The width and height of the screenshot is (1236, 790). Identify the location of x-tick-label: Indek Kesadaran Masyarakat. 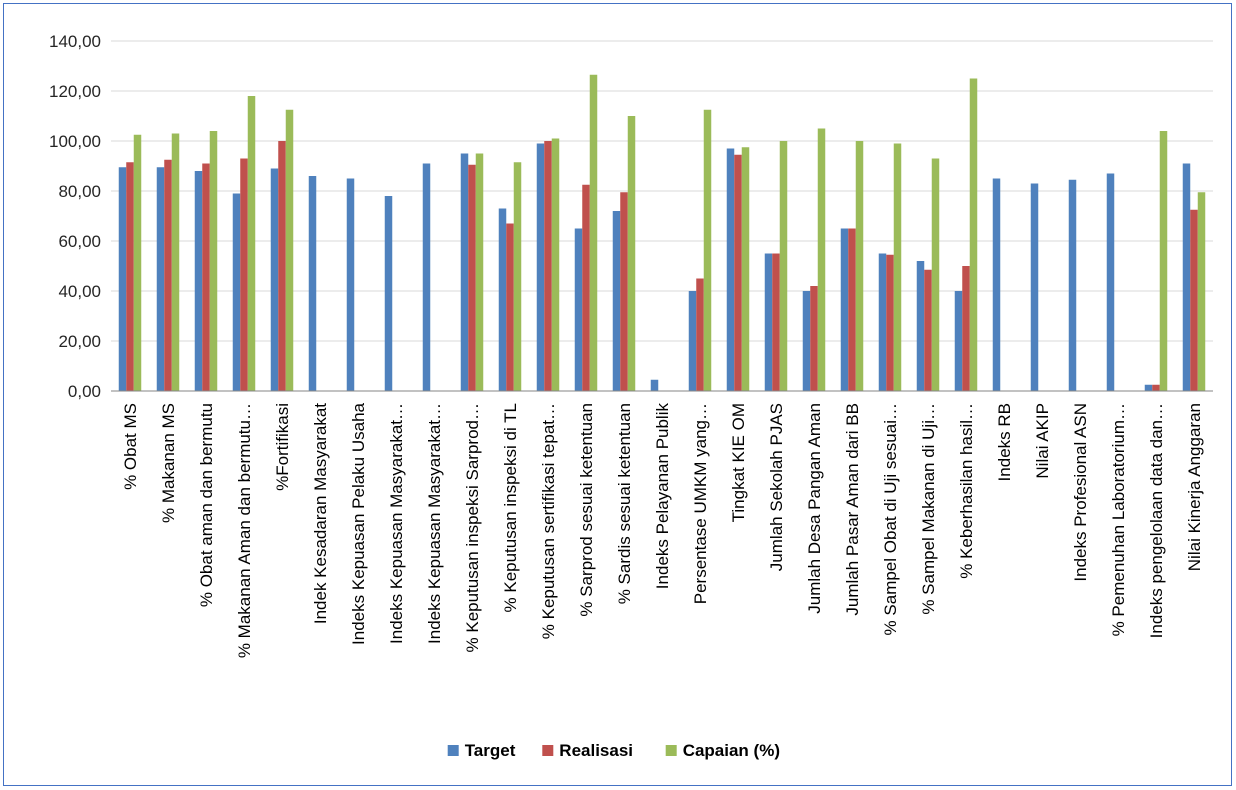
(320, 513).